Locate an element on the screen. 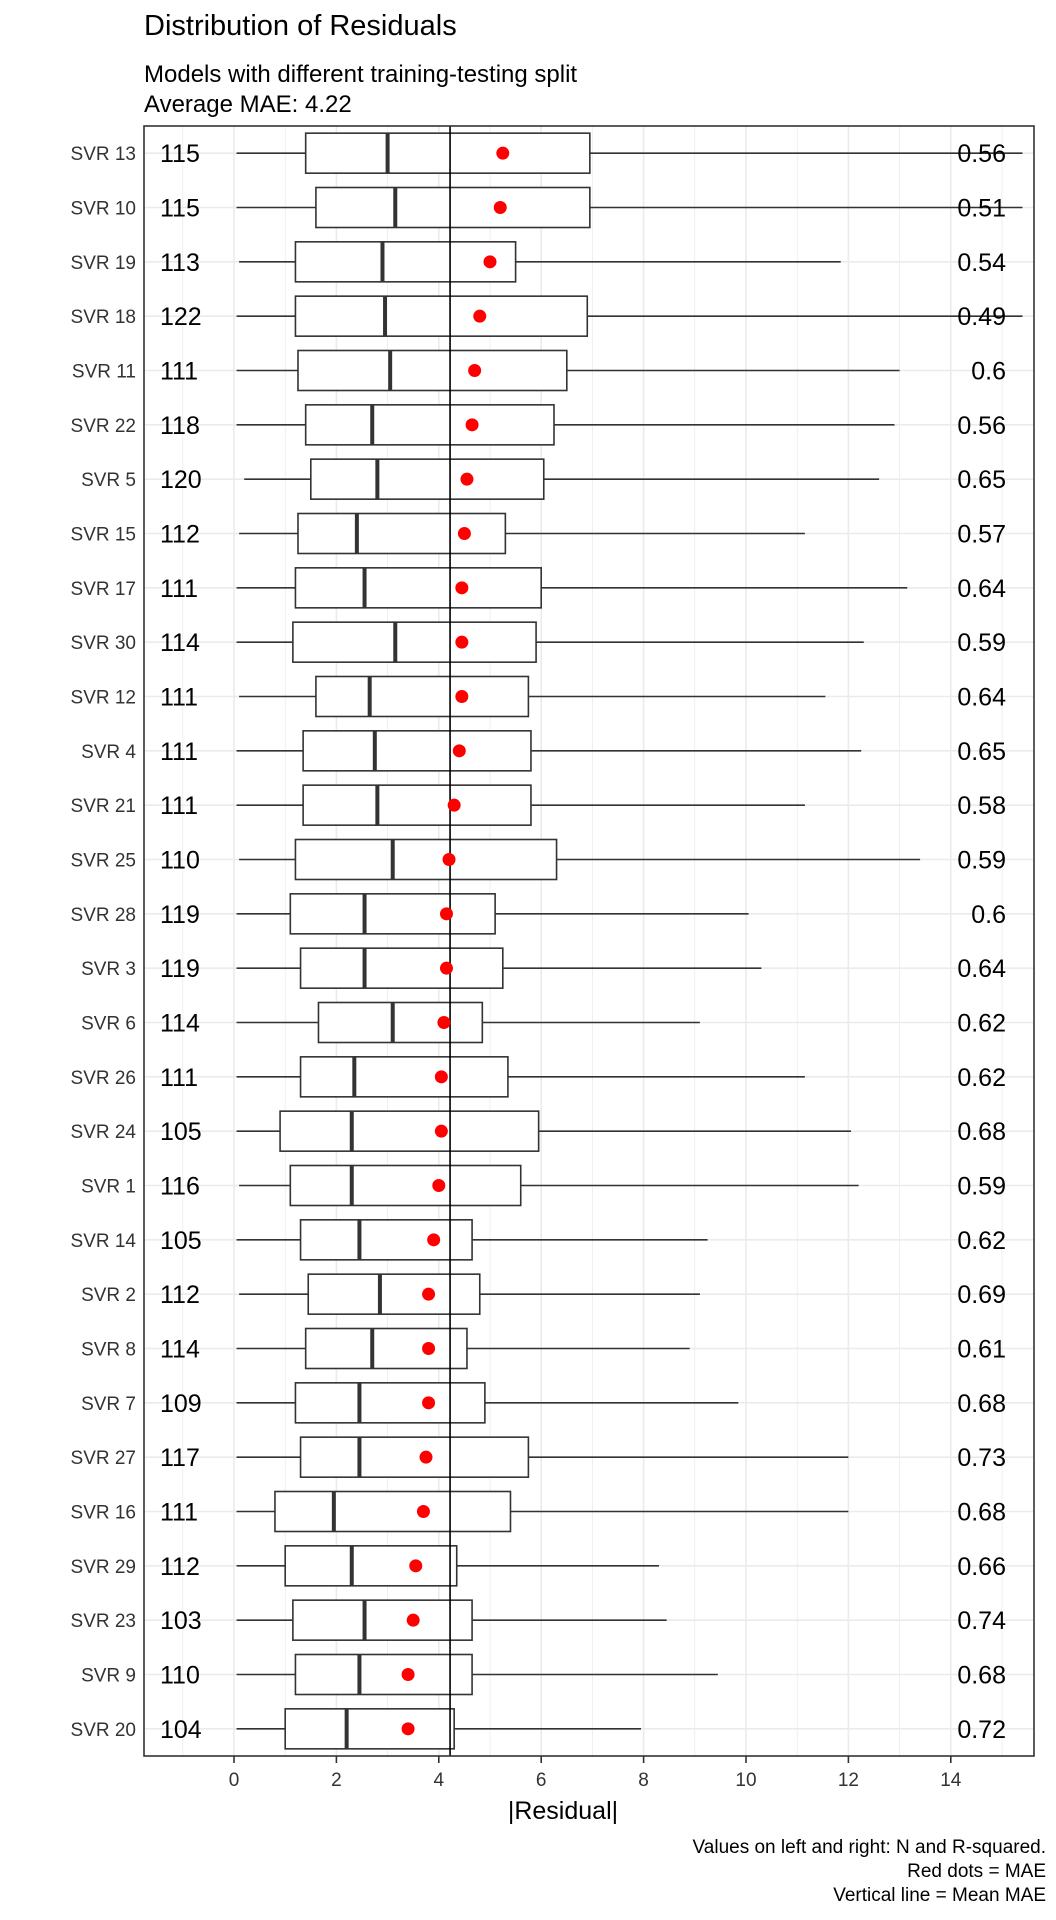 This screenshot has width=1056, height=1920. y-tick-label: SVR 7 is located at coordinates (108, 1404).